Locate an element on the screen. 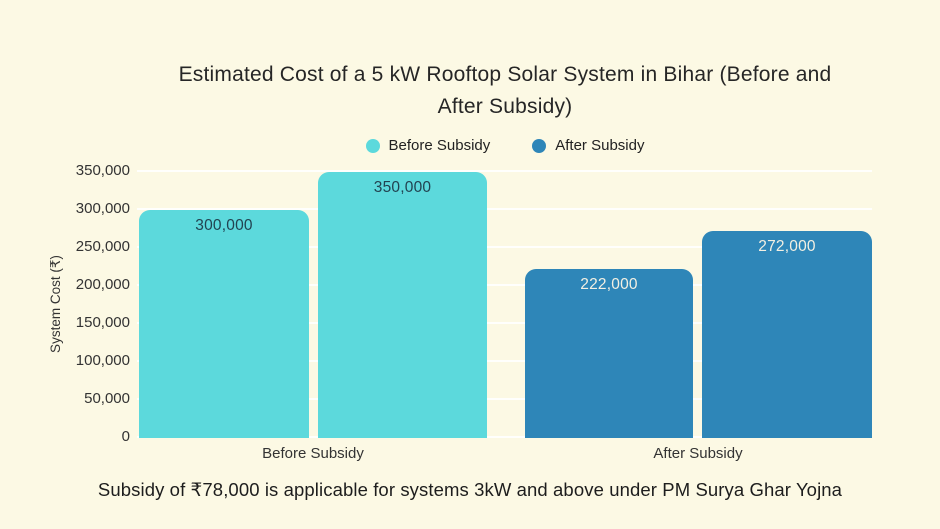 Image resolution: width=940 pixels, height=529 pixels. y-axis-tick-label: 350,000 is located at coordinates (102, 170).